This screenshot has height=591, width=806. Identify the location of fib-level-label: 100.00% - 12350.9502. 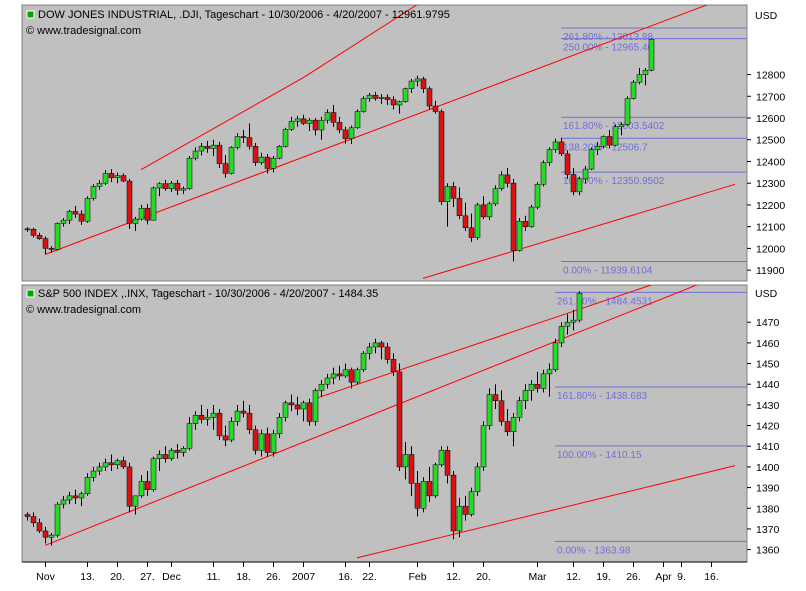
(614, 181).